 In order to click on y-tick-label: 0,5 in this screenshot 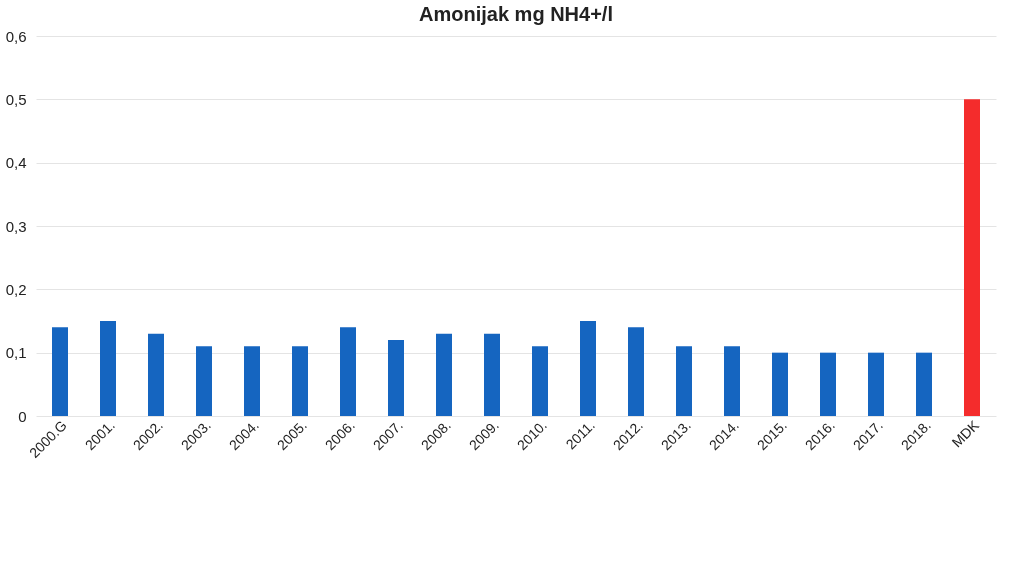, I will do `click(16, 99)`.